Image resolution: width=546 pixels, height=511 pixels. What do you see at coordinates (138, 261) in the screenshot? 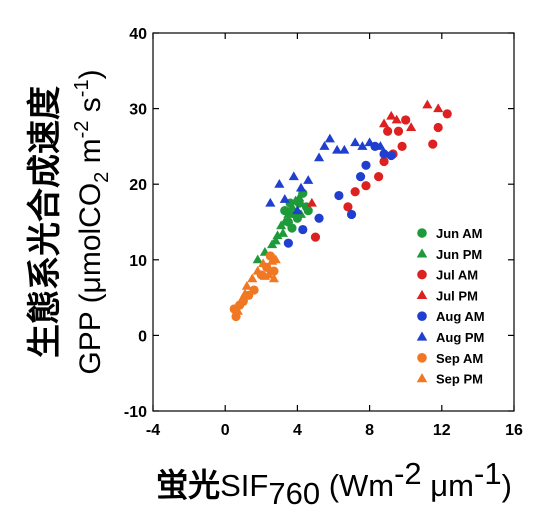
I see `y-tick-label: 10` at bounding box center [138, 261].